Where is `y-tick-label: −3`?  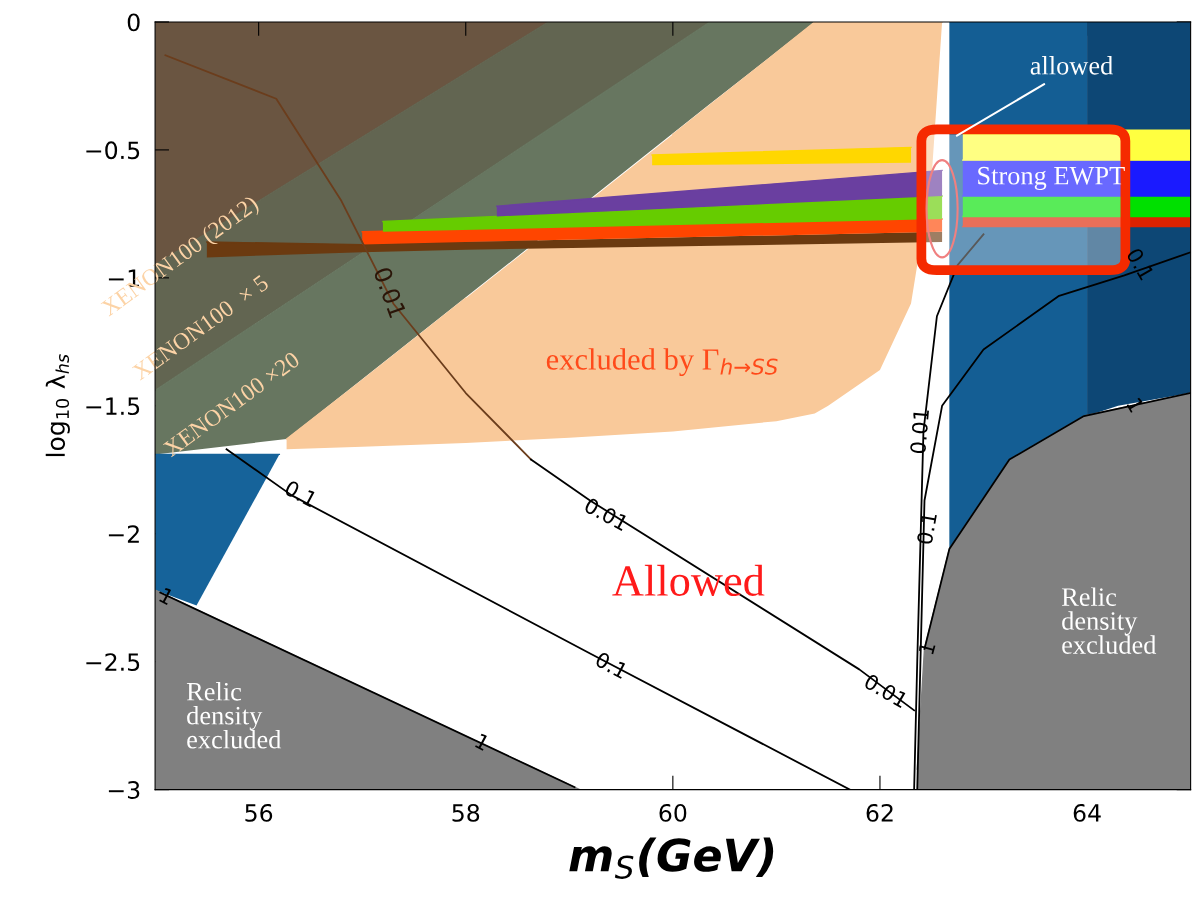
y-tick-label: −3 is located at coordinates (124, 790).